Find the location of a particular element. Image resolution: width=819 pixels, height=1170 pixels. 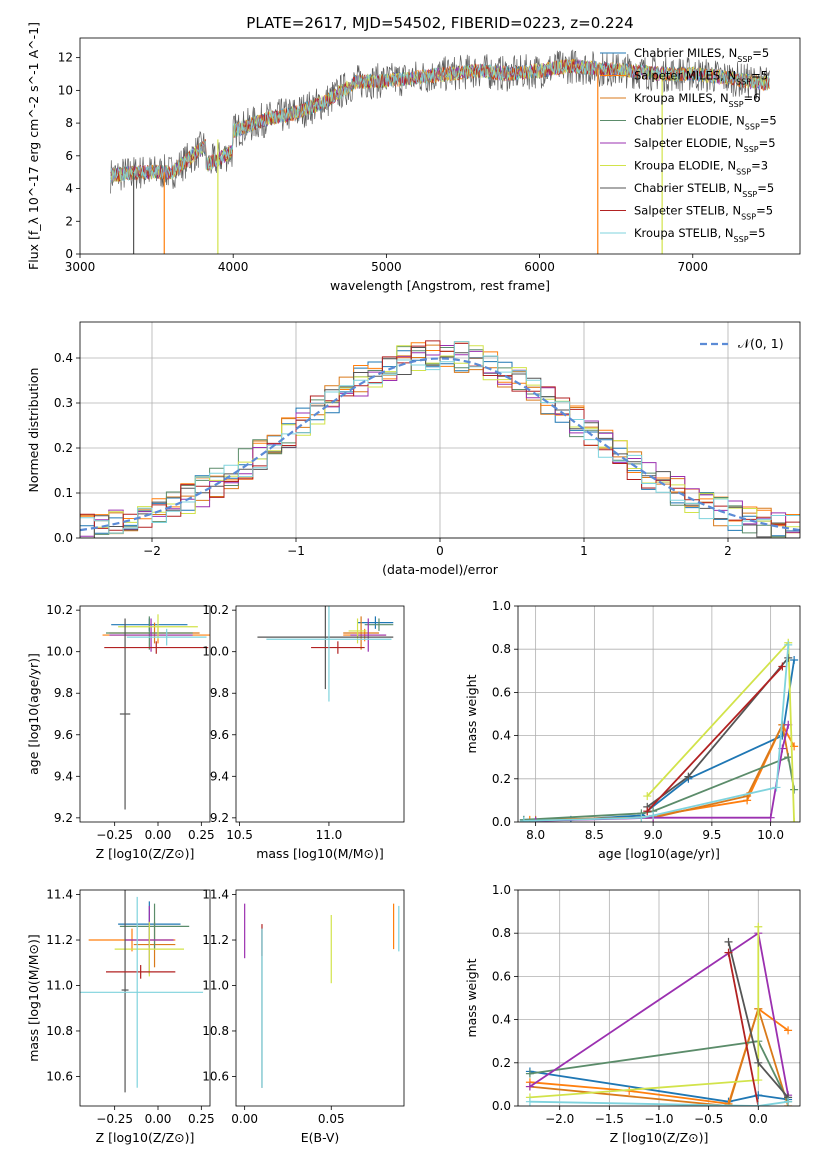

x-axis-label: wavelength [Angstrom, rest frame] is located at coordinates (440, 285).